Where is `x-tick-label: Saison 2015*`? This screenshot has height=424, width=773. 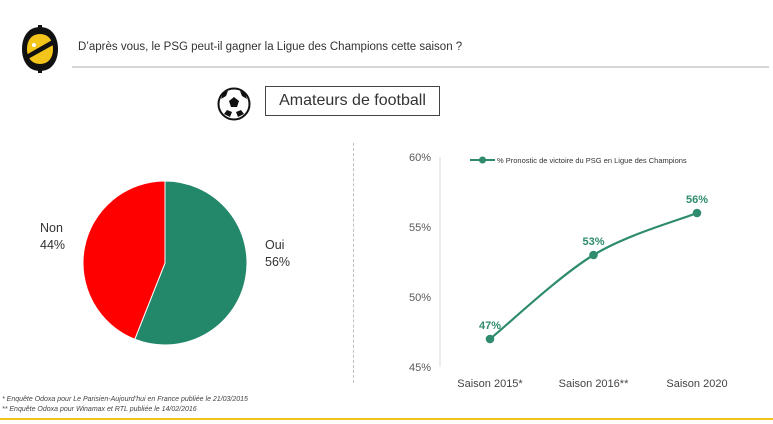
x-tick-label: Saison 2015* is located at coordinates (490, 384).